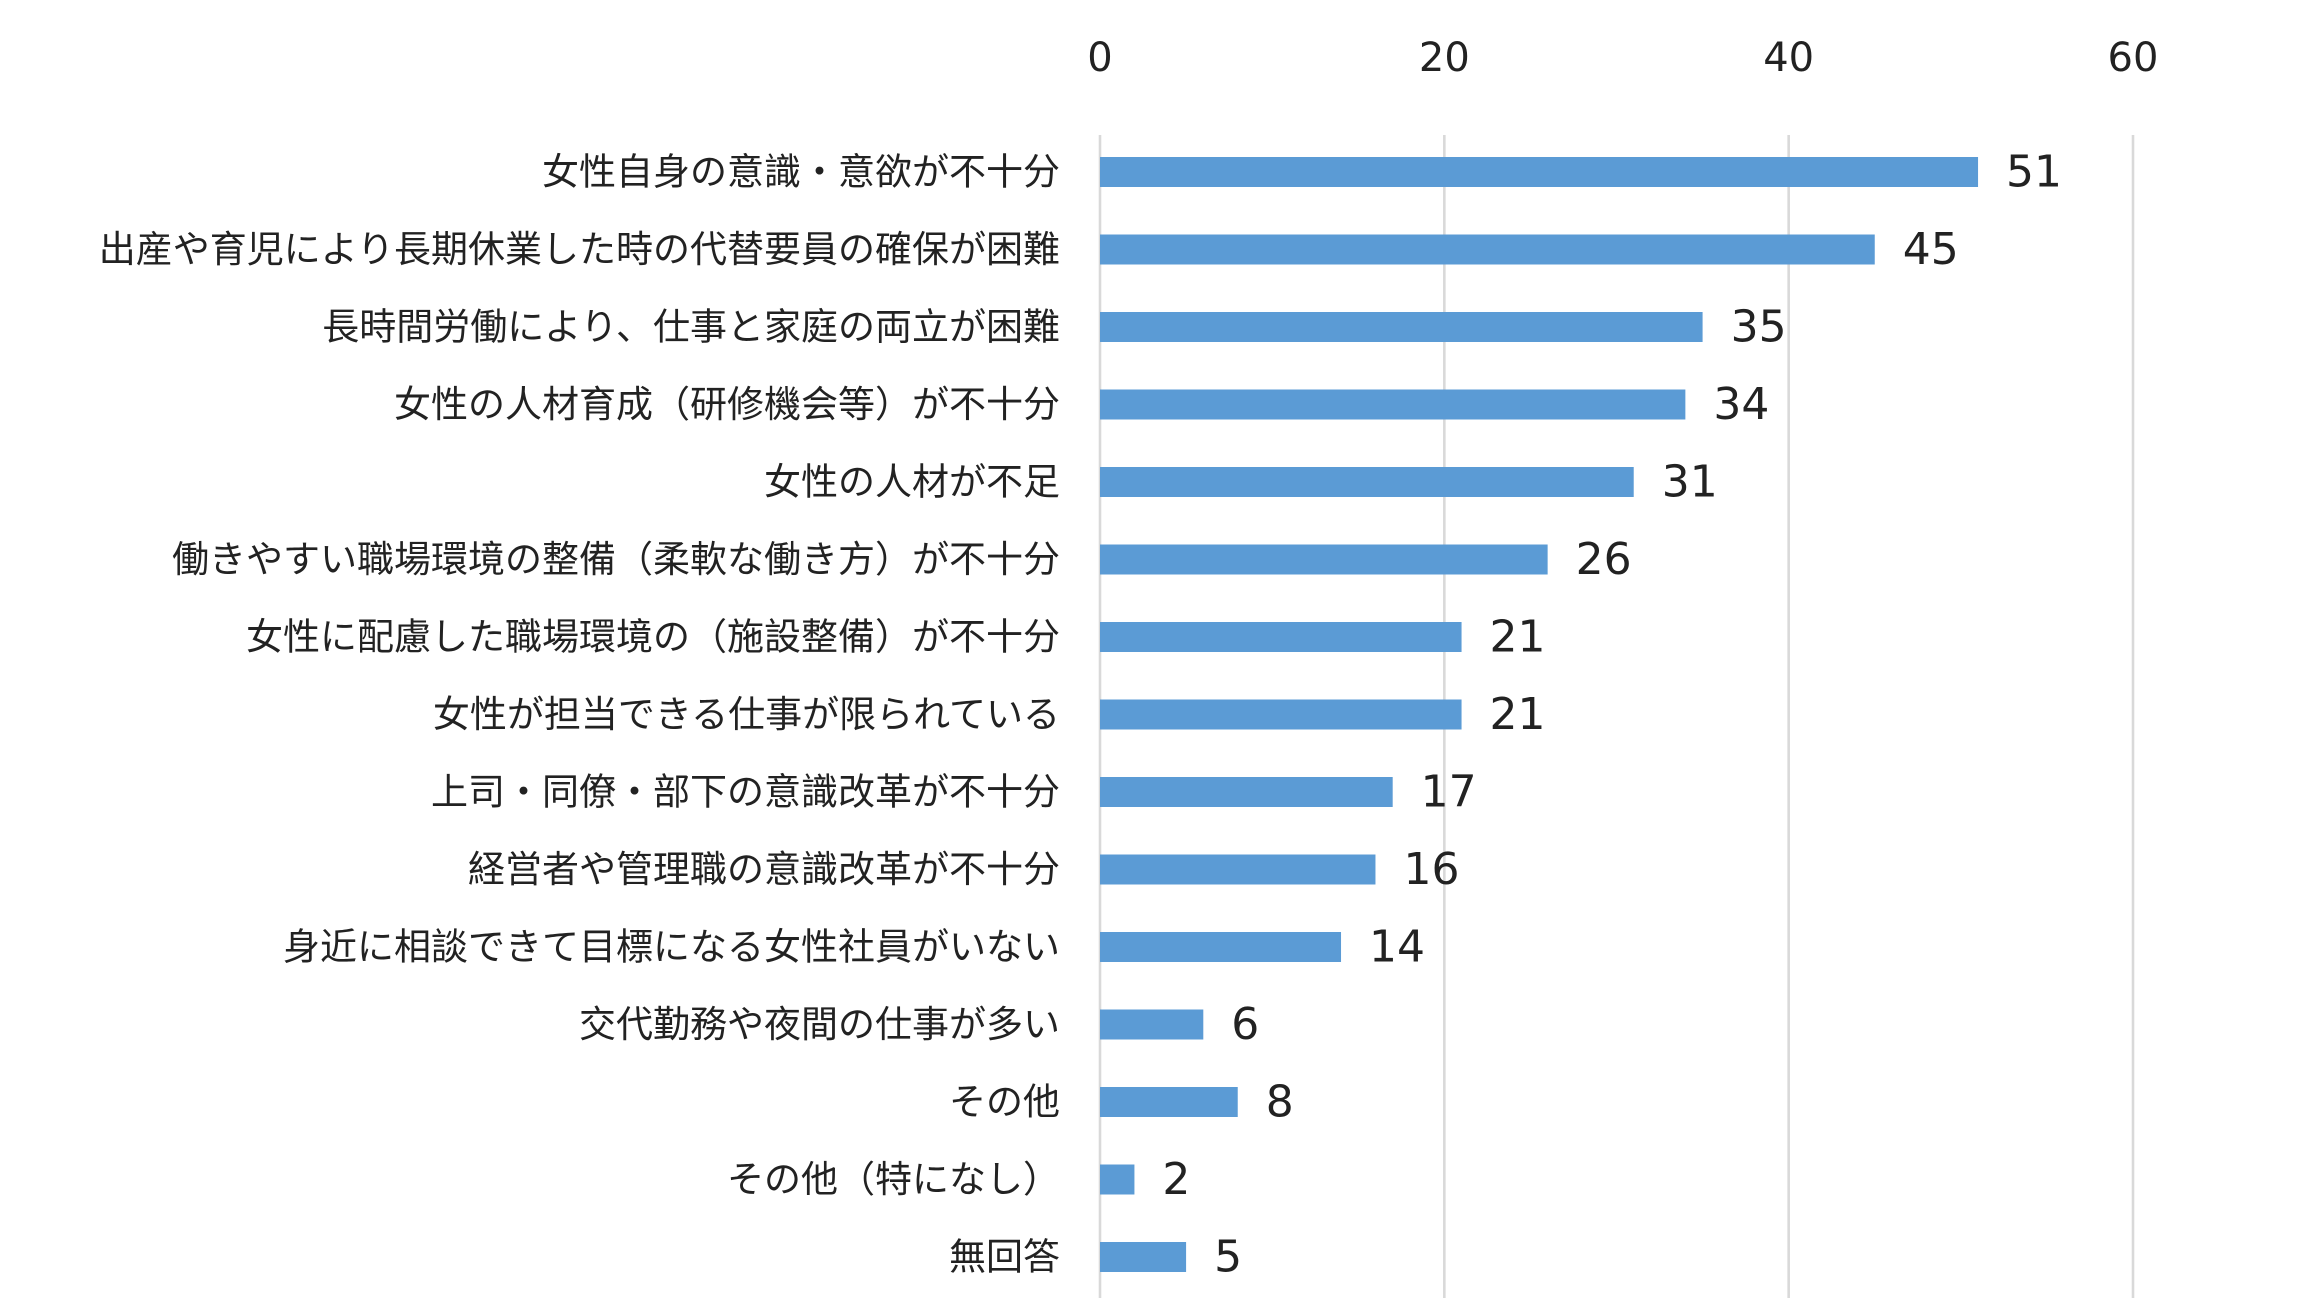 This screenshot has width=2323, height=1311. I want to click on x-tick-label: 40, so click(1788, 58).